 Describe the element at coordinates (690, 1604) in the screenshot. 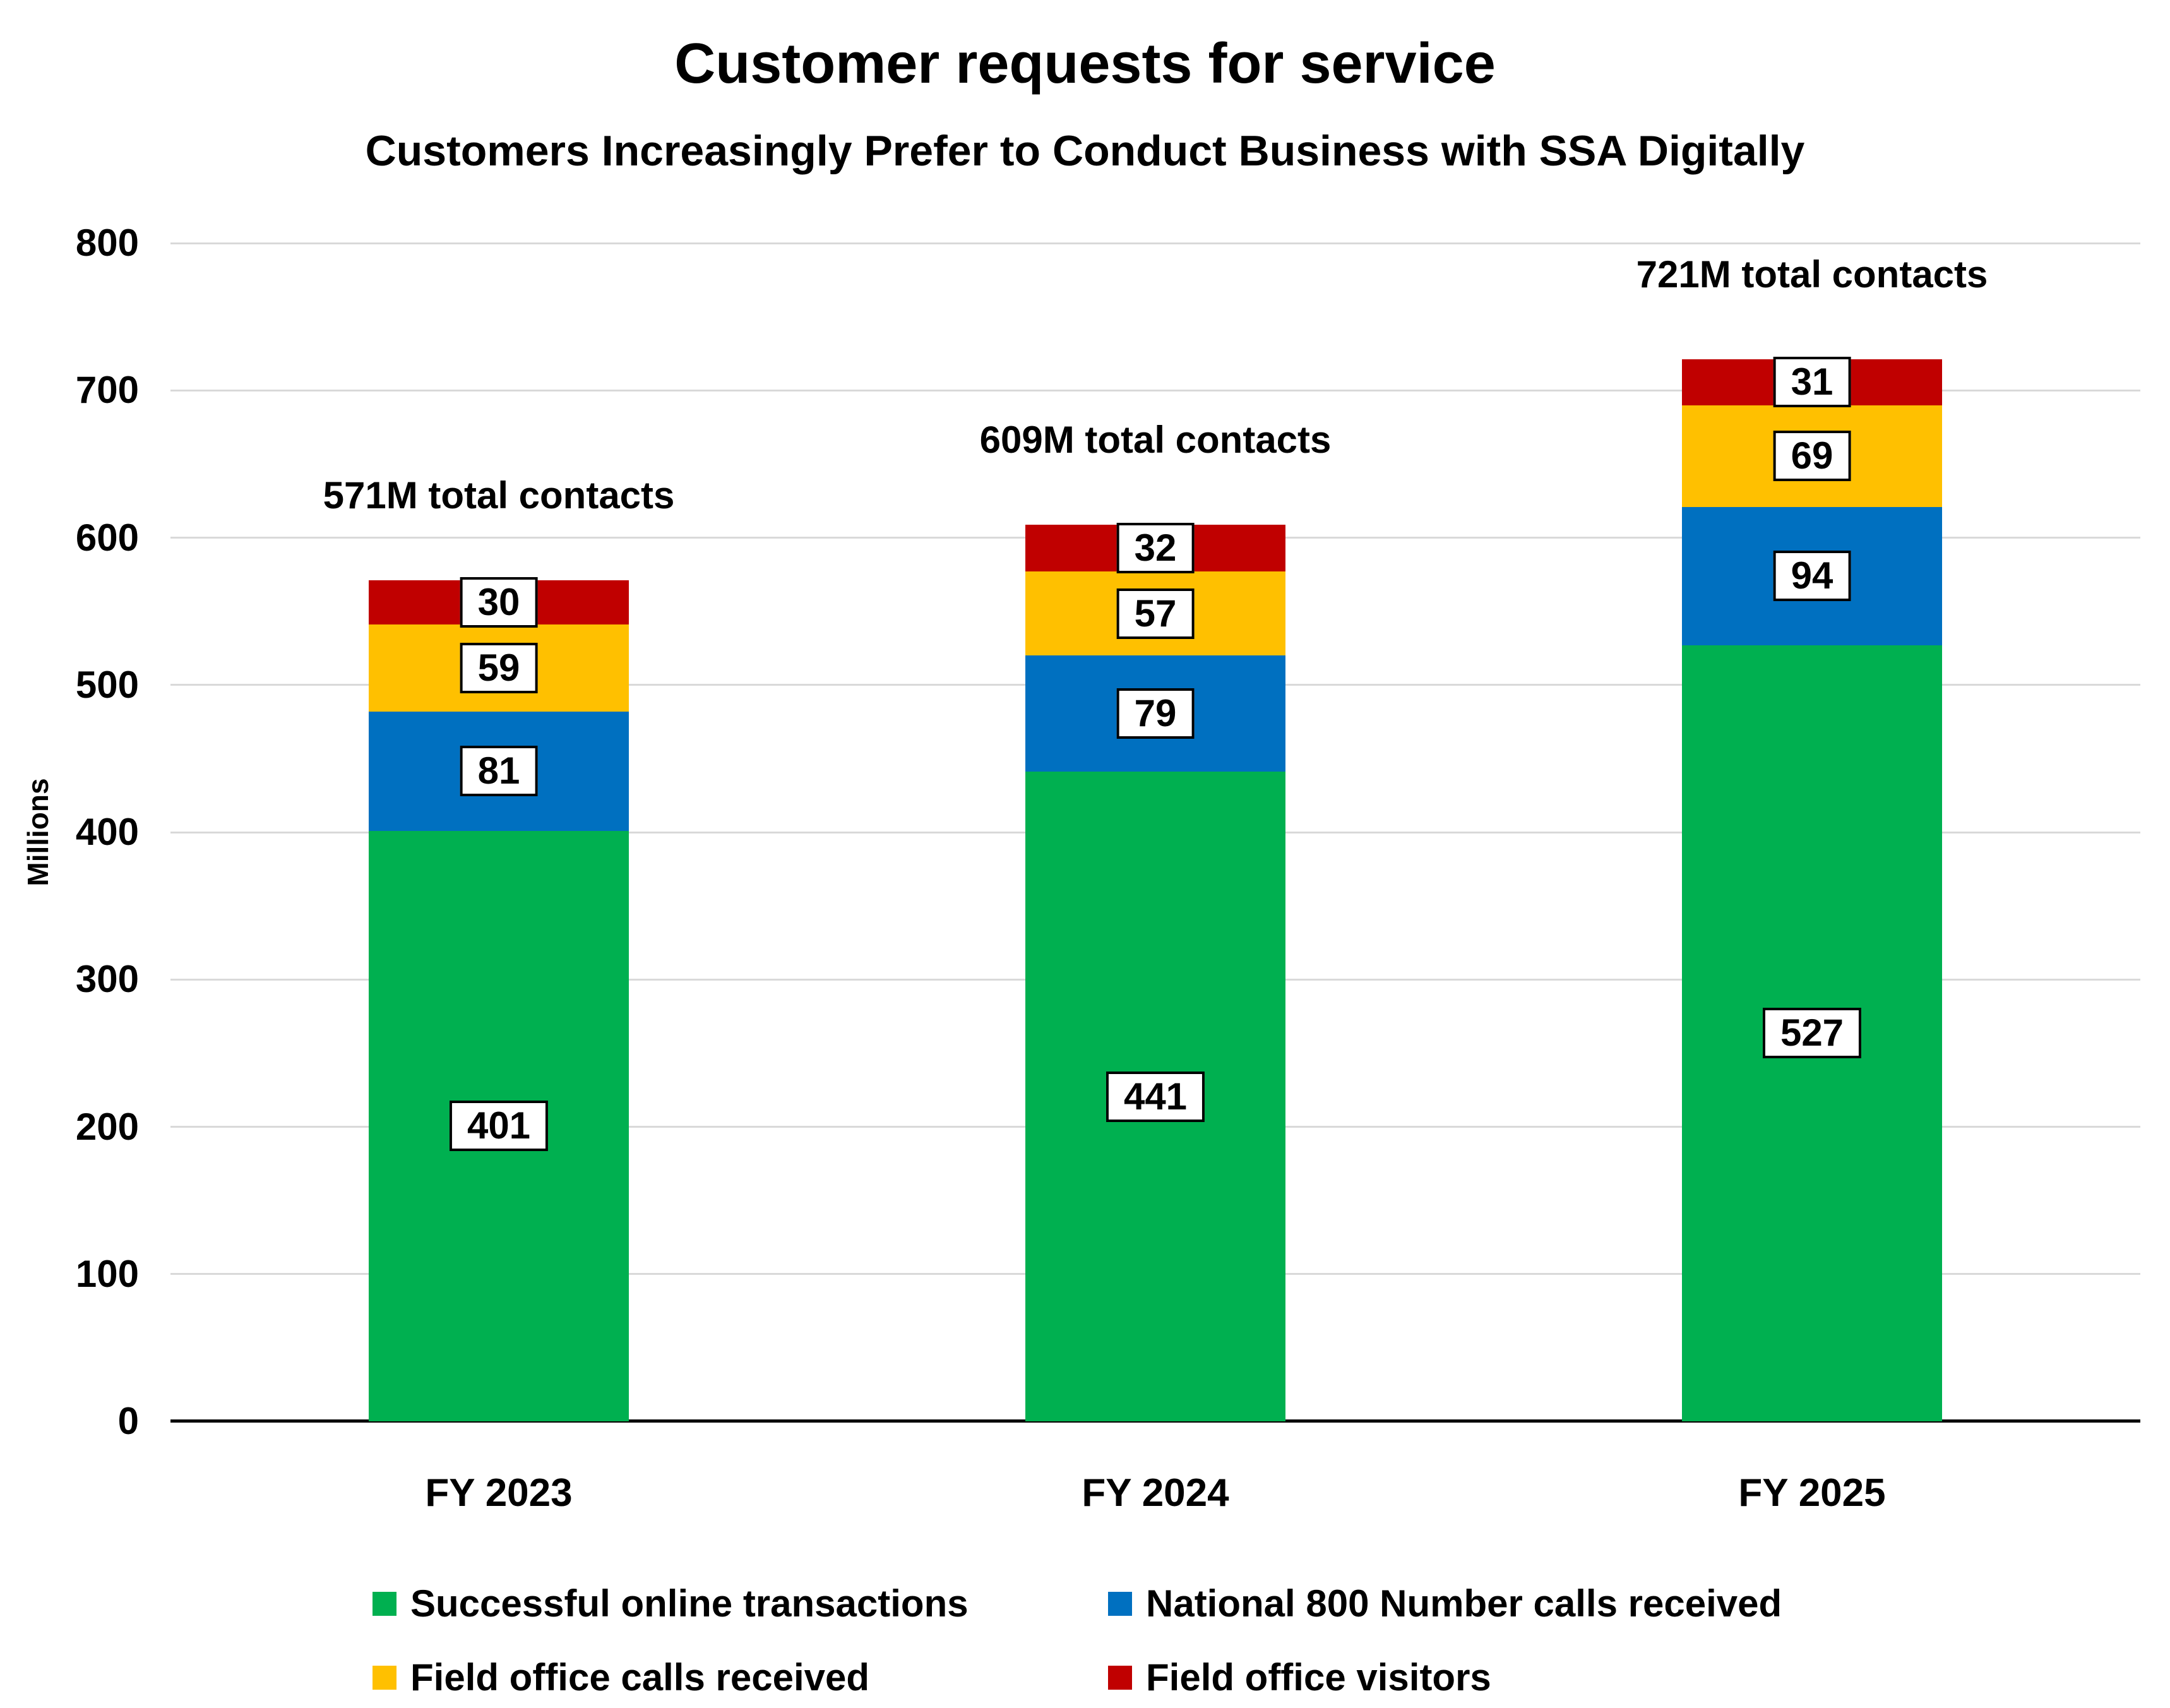

I see `legend-label: Successful online transactions` at that location.